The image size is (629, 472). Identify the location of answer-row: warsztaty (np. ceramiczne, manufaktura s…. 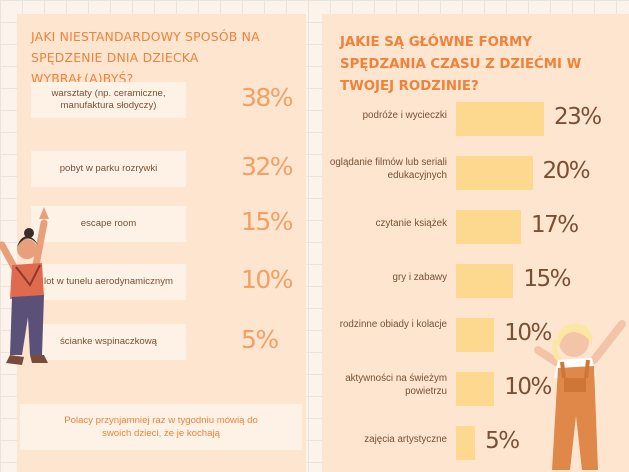
(167, 100).